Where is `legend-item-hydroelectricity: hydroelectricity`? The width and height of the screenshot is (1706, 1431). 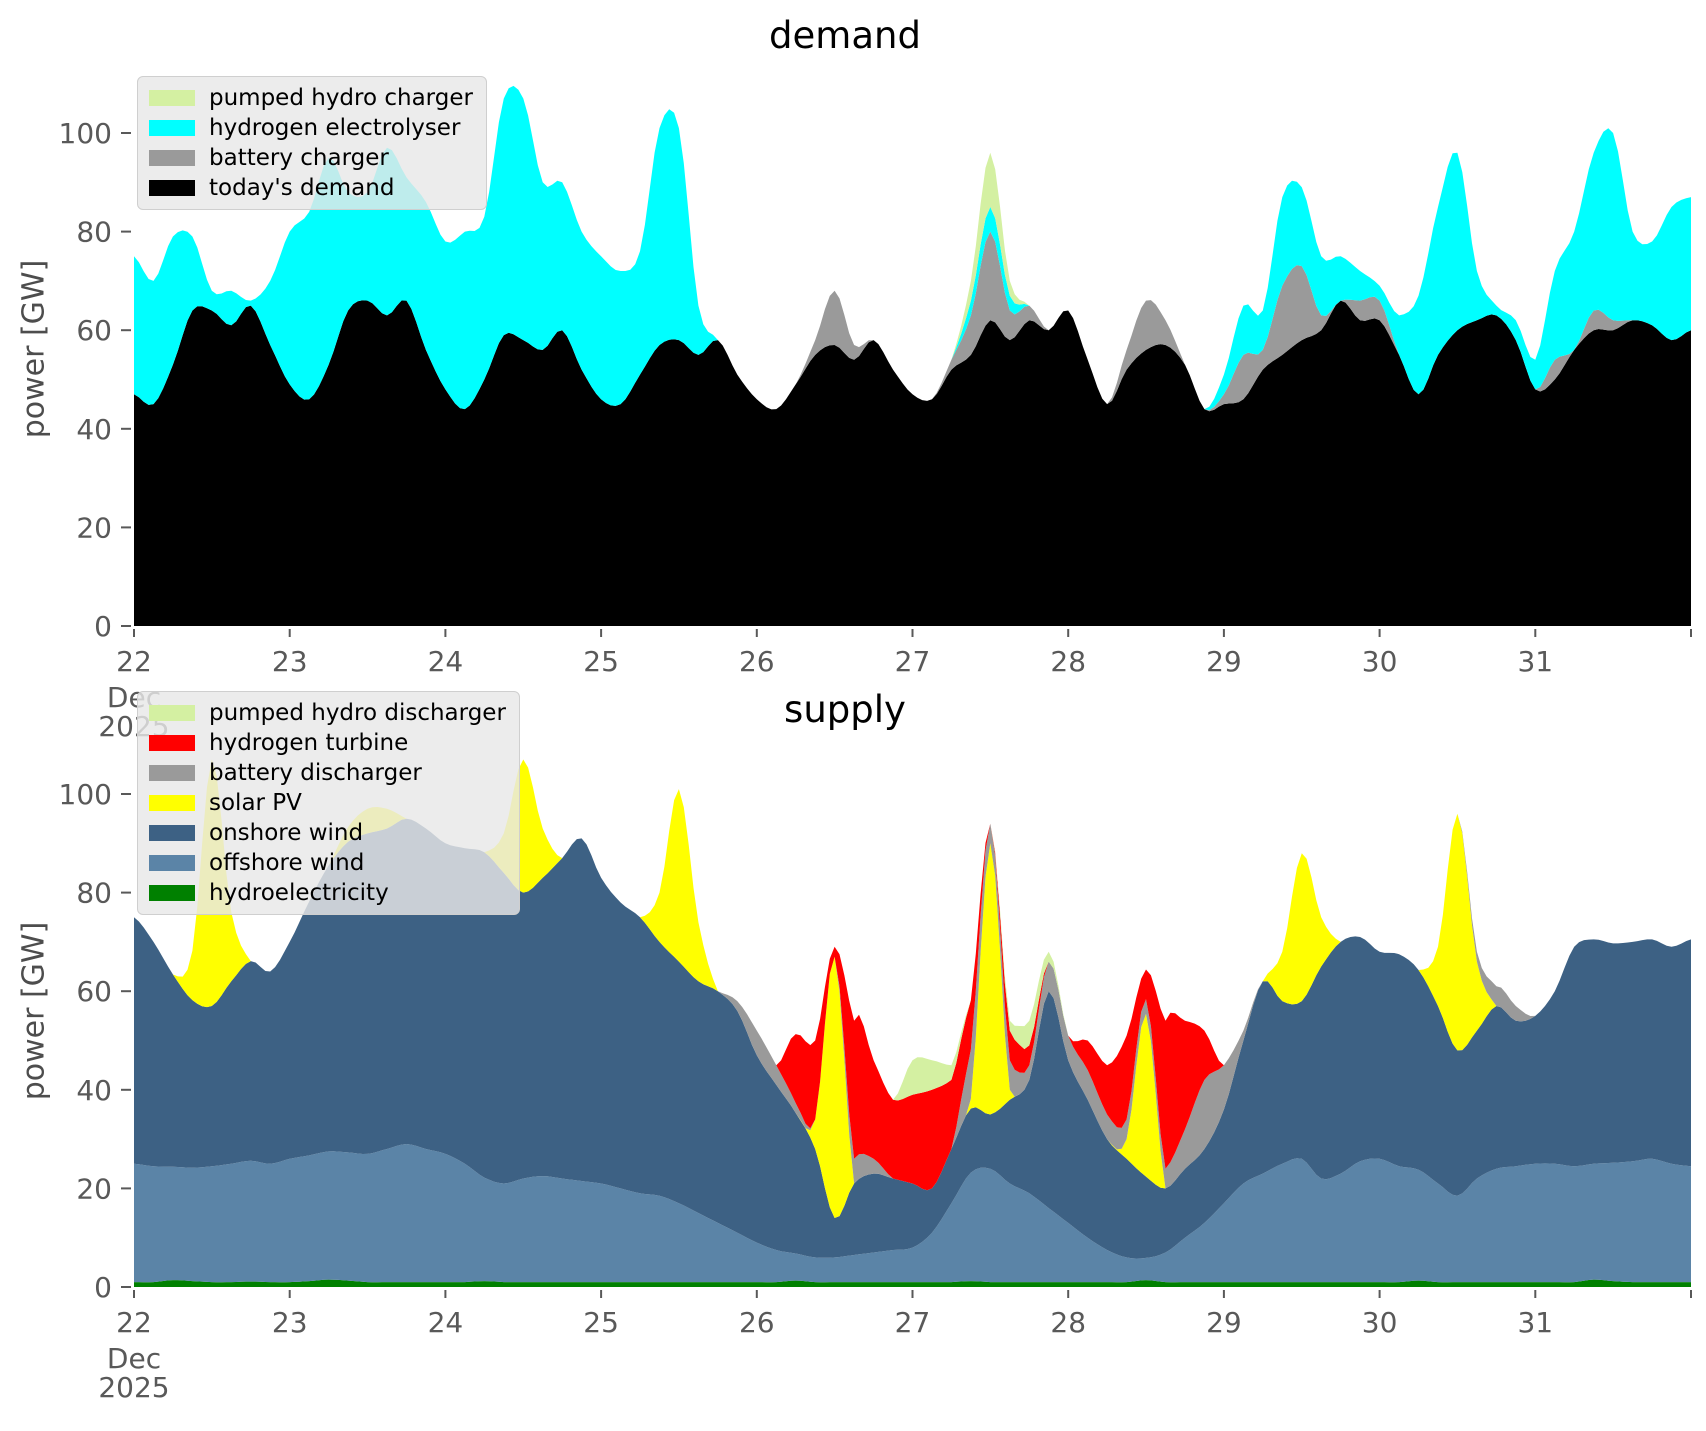 legend-item-hydroelectricity: hydroelectricity is located at coordinates (327, 893).